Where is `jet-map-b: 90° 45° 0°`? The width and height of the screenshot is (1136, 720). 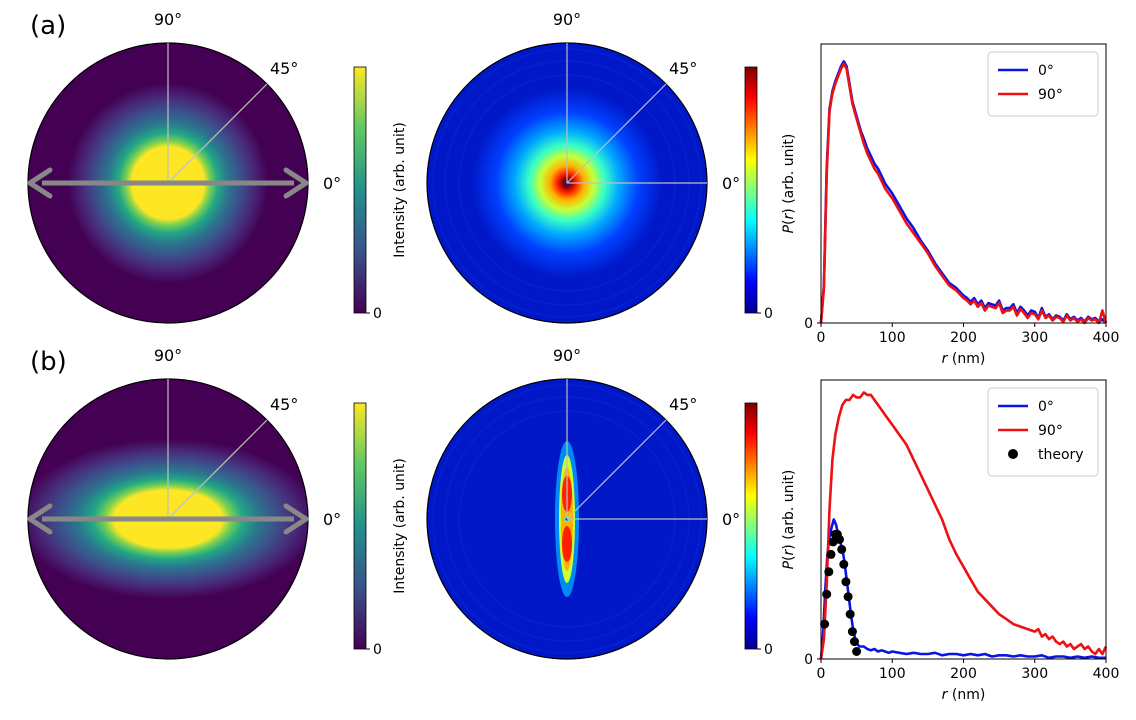 jet-map-b: 90° 45° 0° is located at coordinates (583, 503).